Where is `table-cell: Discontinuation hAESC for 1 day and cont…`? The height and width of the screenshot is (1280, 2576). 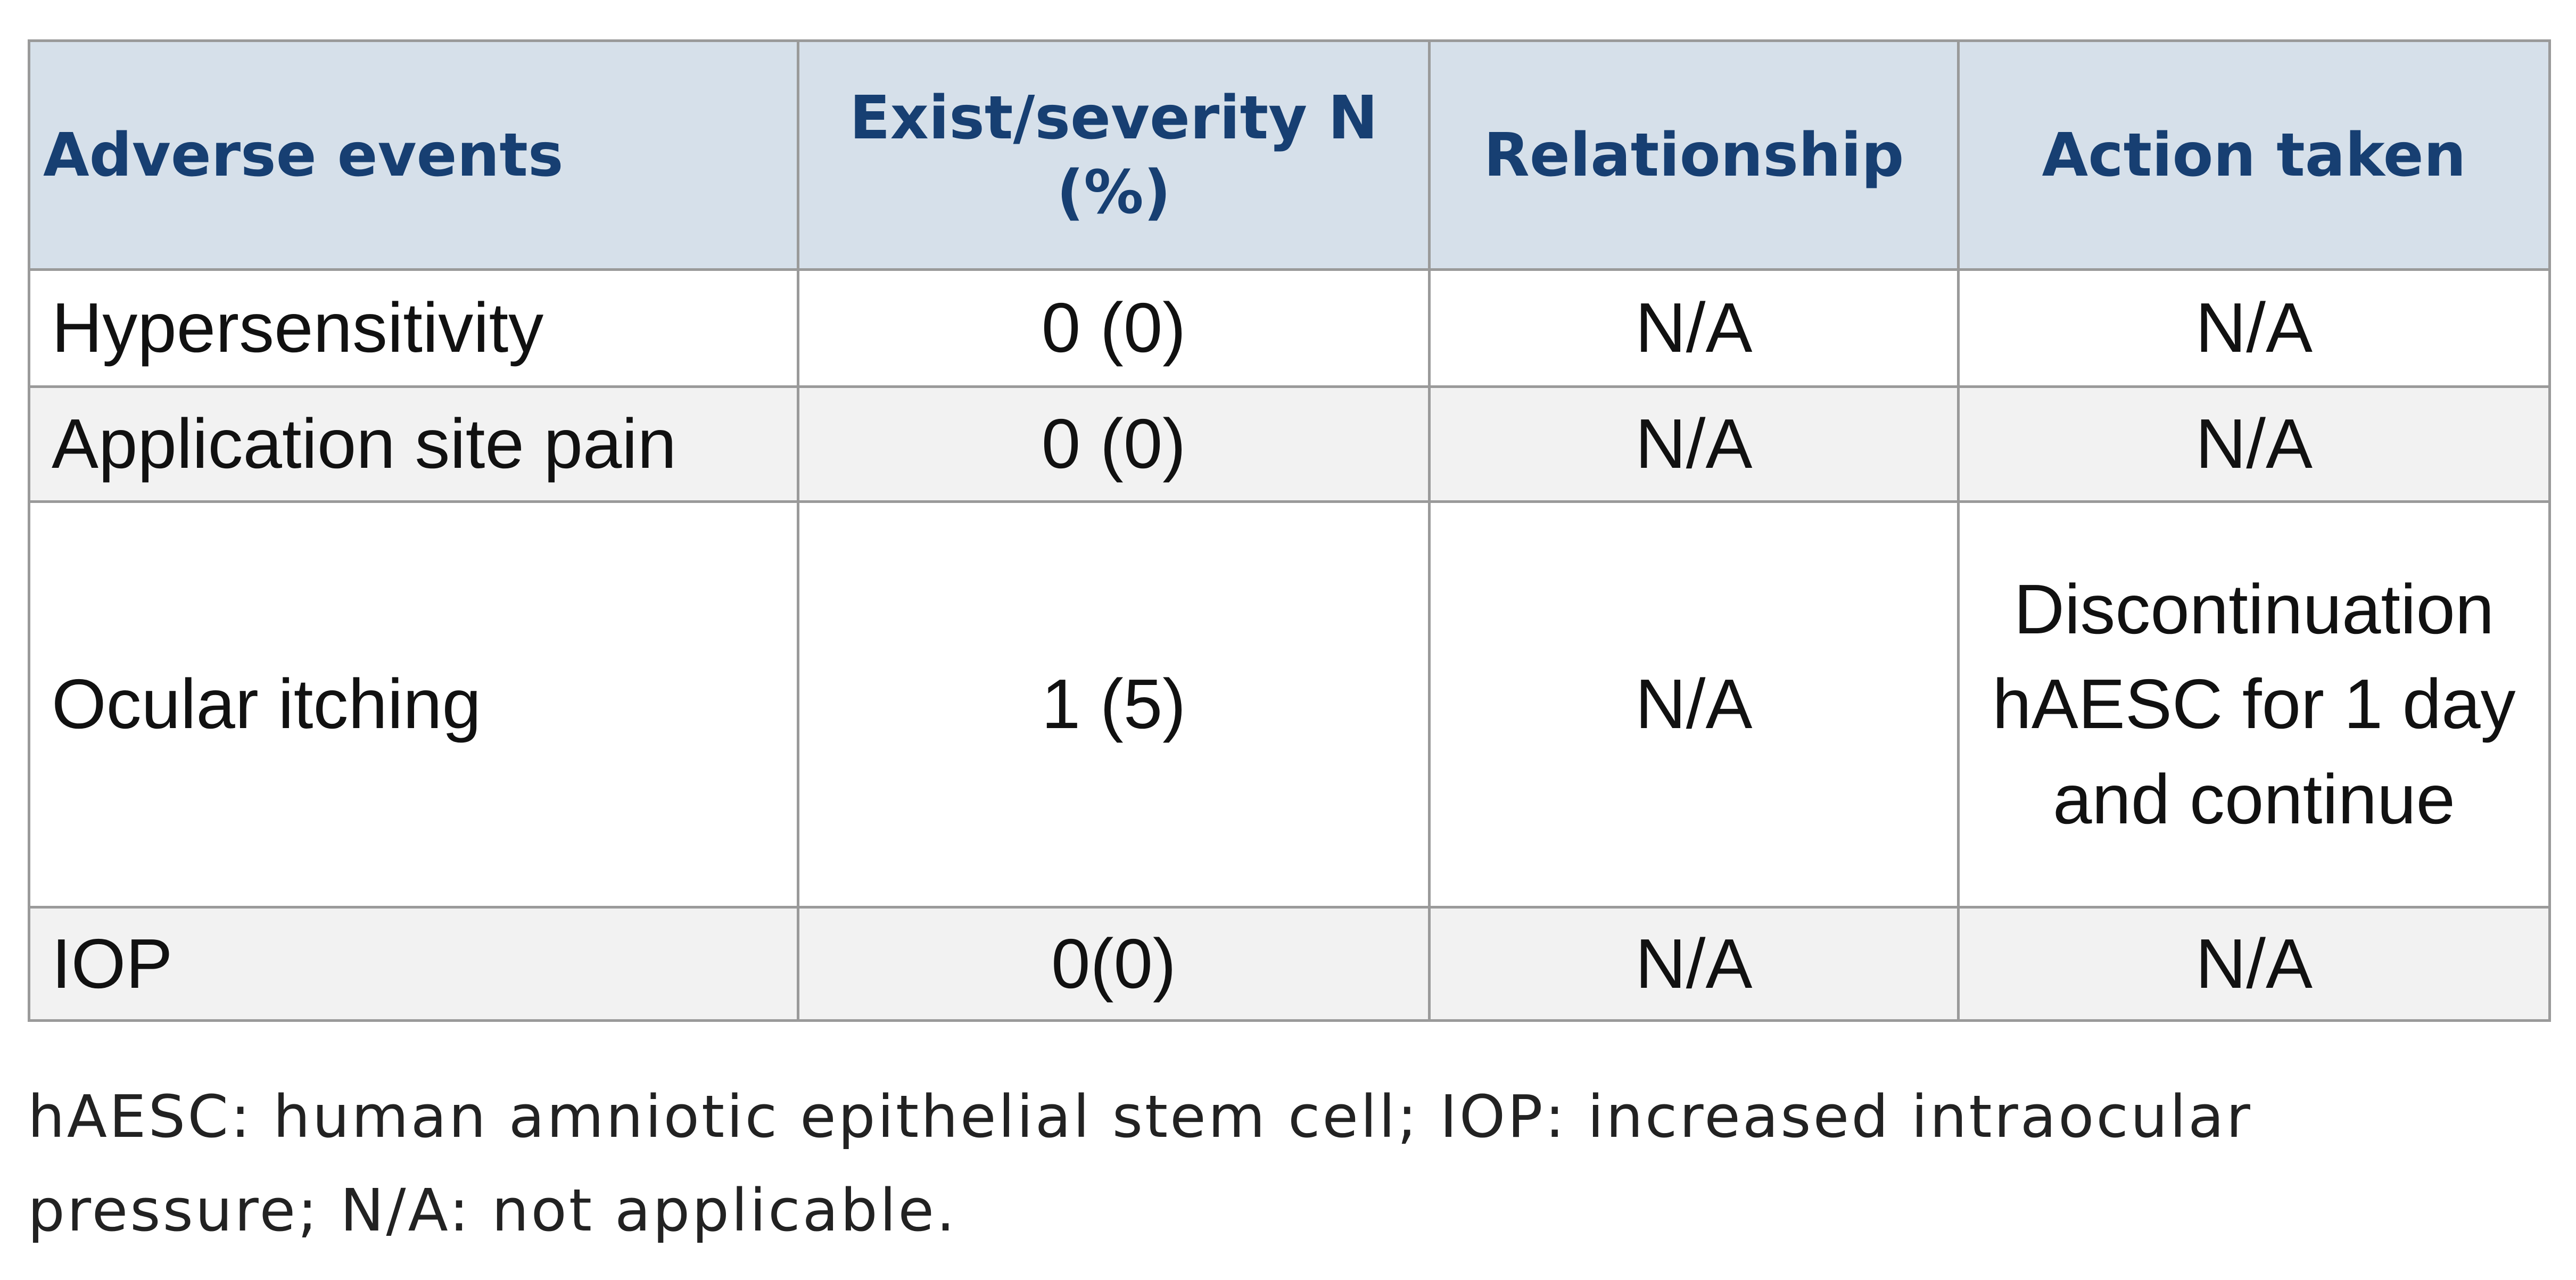
table-cell: Discontinuation hAESC for 1 day and cont… is located at coordinates (2254, 704).